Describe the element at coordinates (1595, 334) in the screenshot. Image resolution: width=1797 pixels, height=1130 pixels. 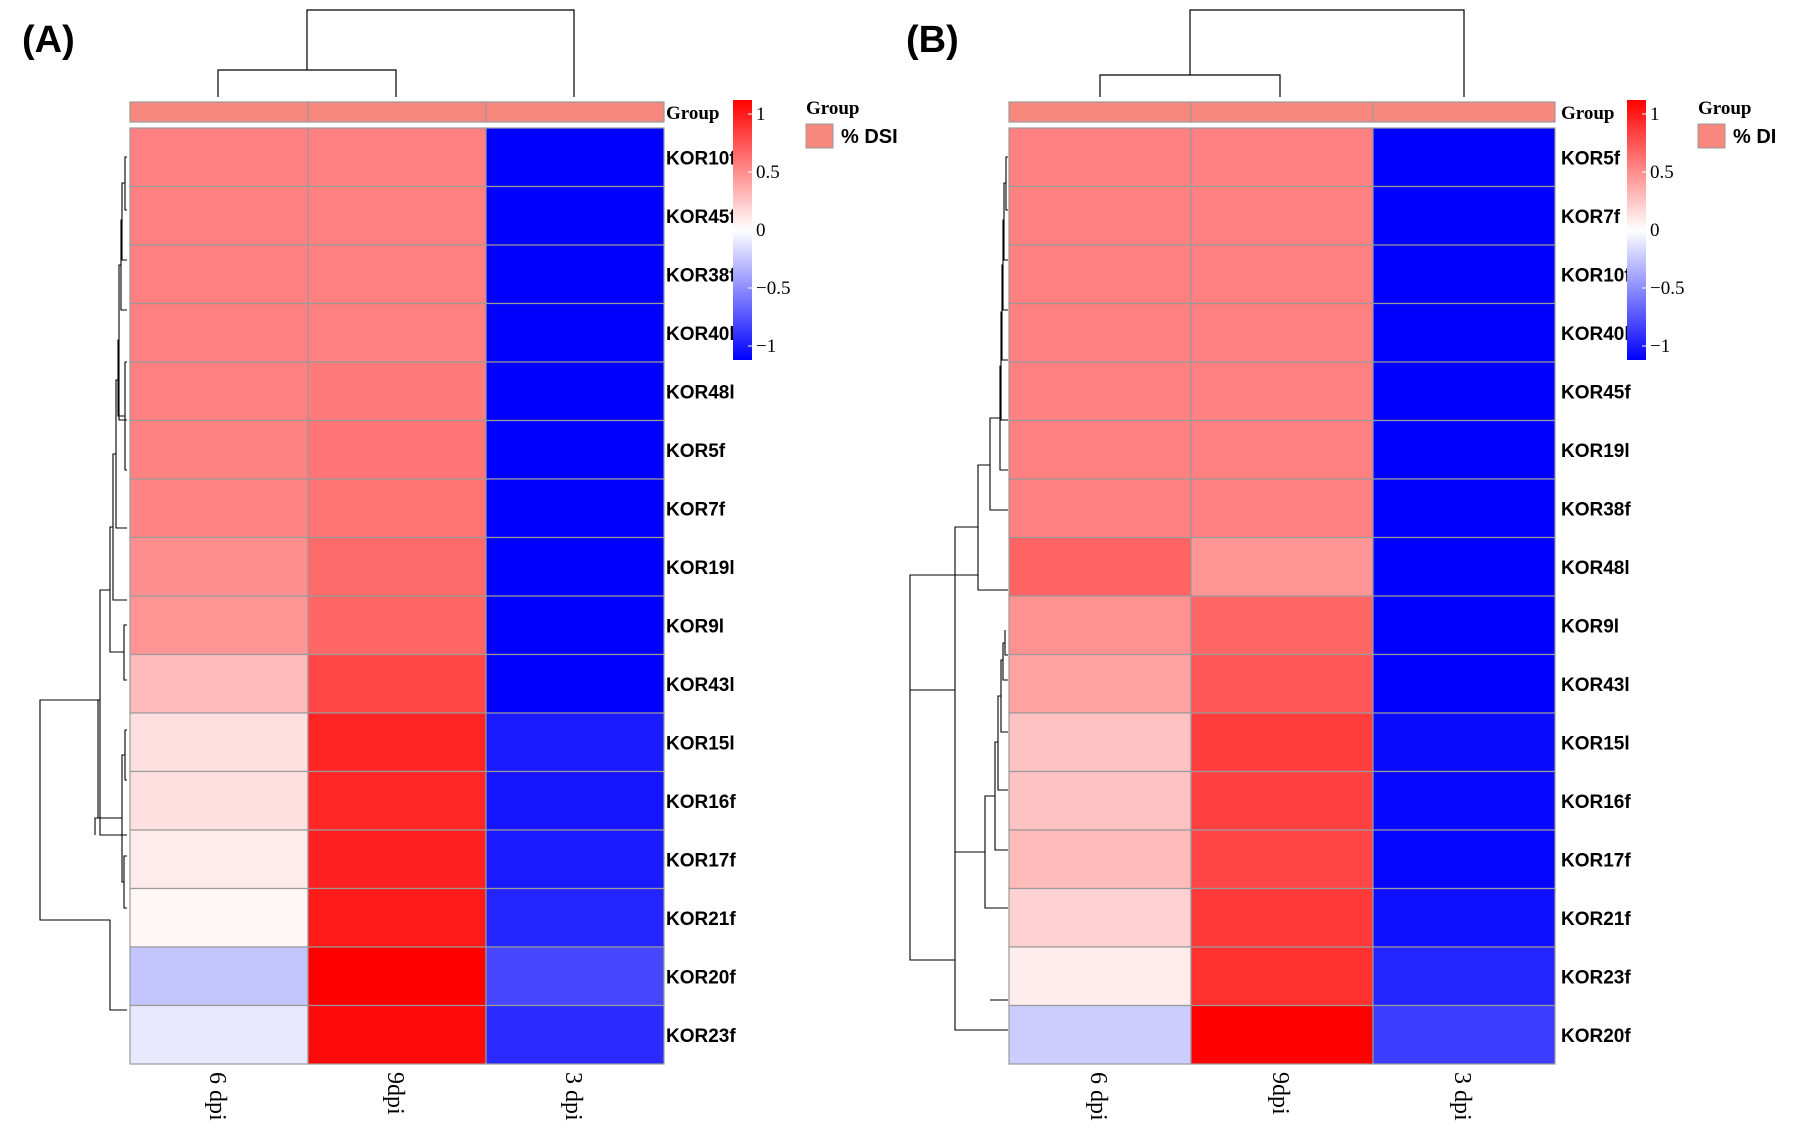
I see `row-label: KOR40l` at that location.